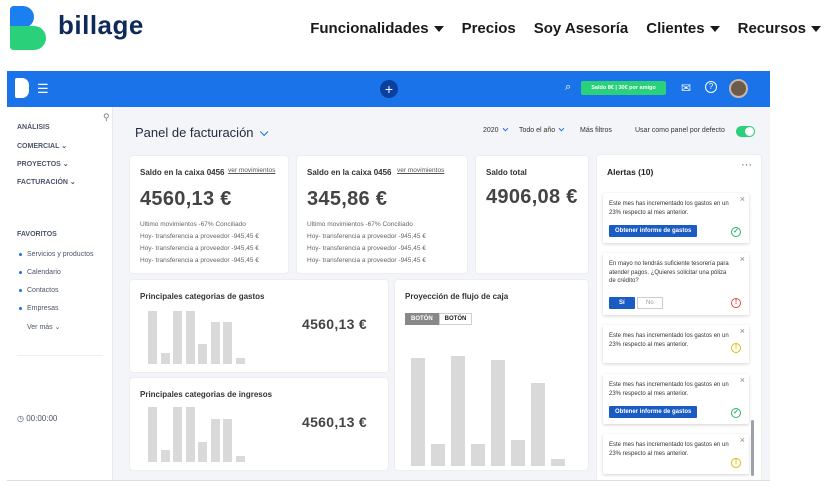  I want to click on default-panel-toggle, so click(745, 131).